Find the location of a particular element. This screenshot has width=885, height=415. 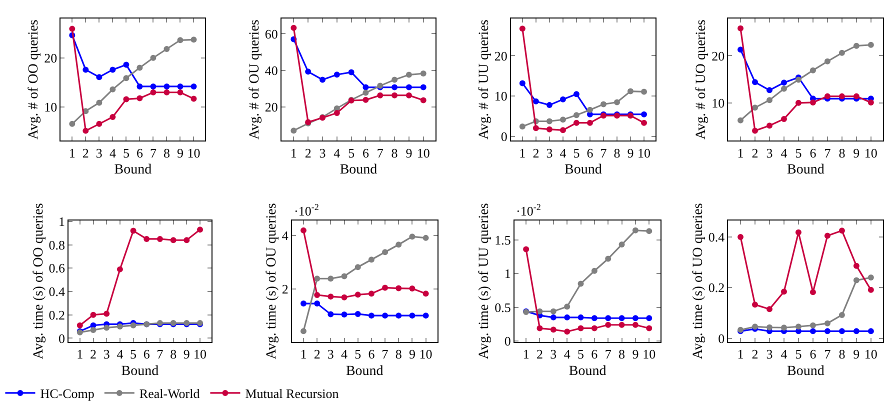

y-tick-label: 1.5 is located at coordinates (502, 240).